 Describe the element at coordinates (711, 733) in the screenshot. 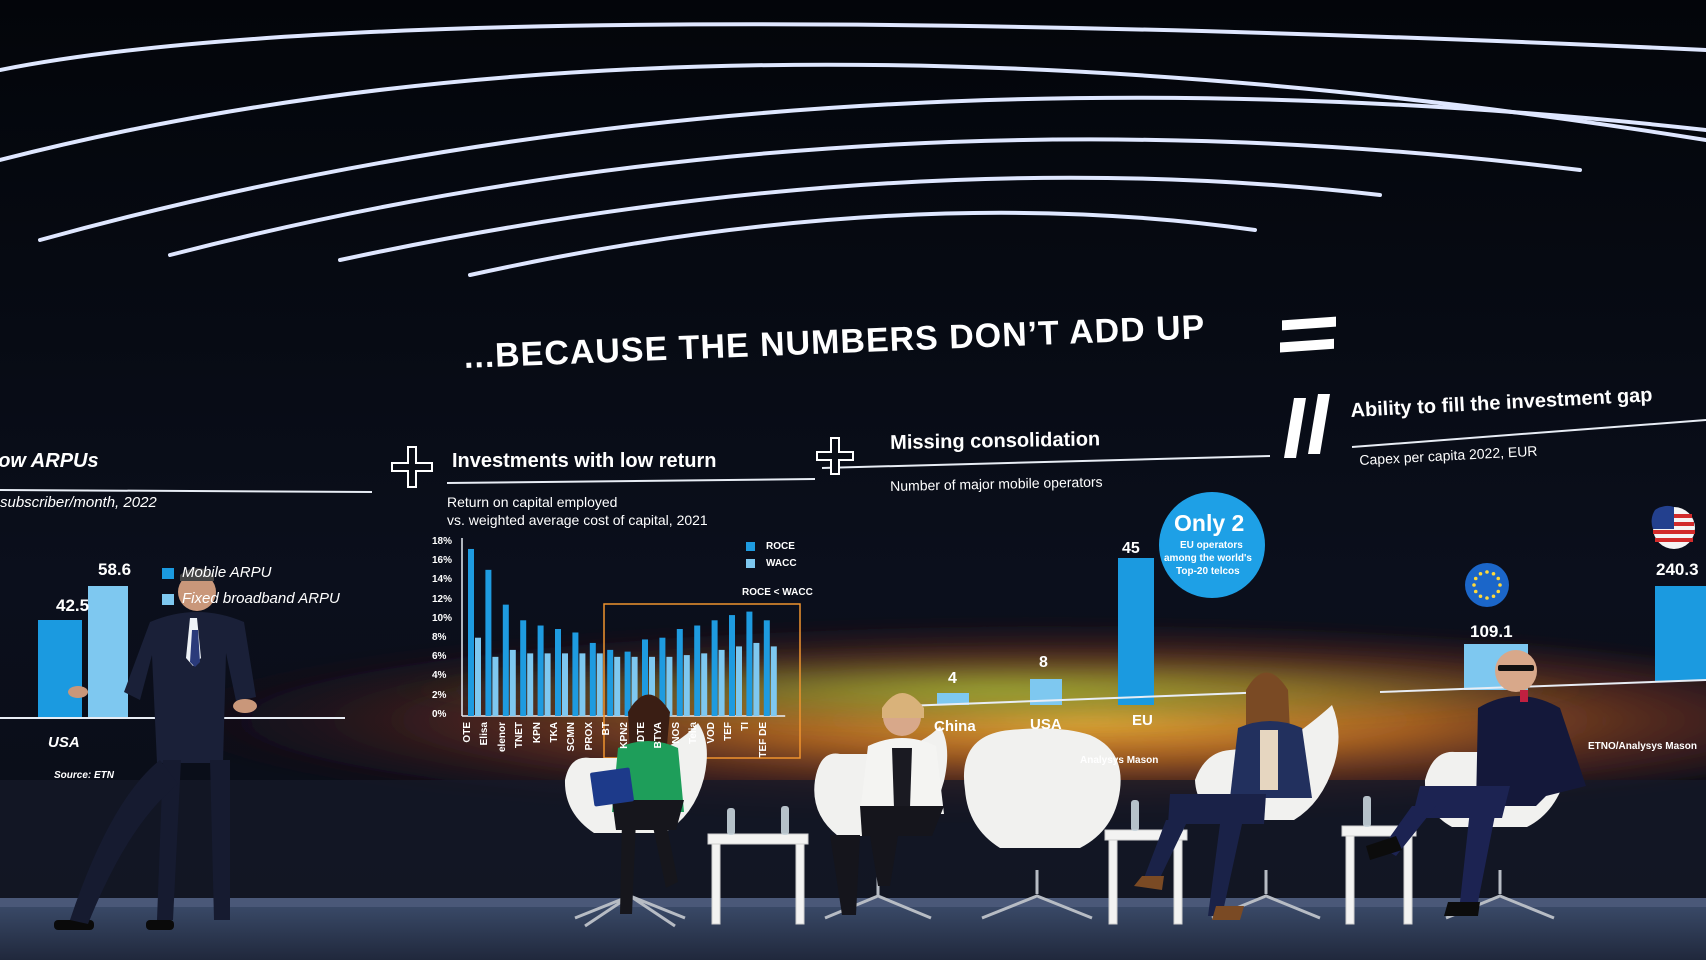

I see `x-category-label: VOD` at that location.